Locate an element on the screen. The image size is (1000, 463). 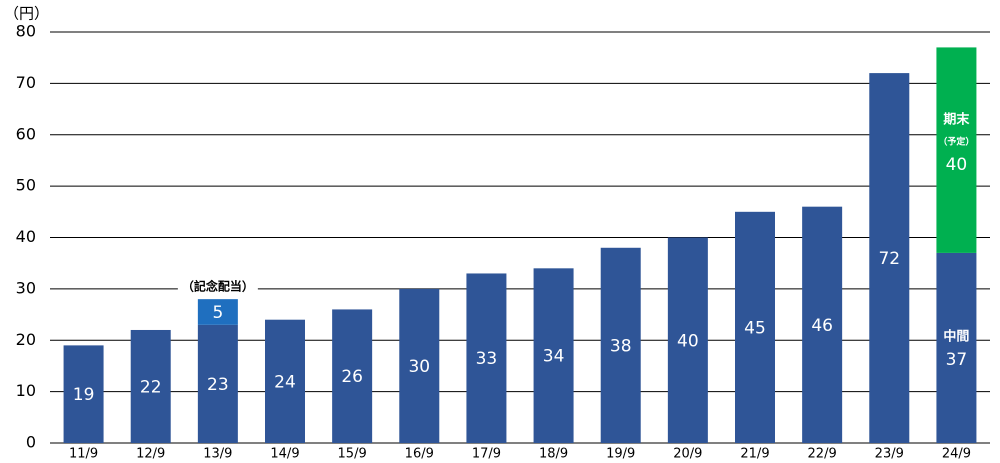
y-tick-label: 20 is located at coordinates (26, 339).